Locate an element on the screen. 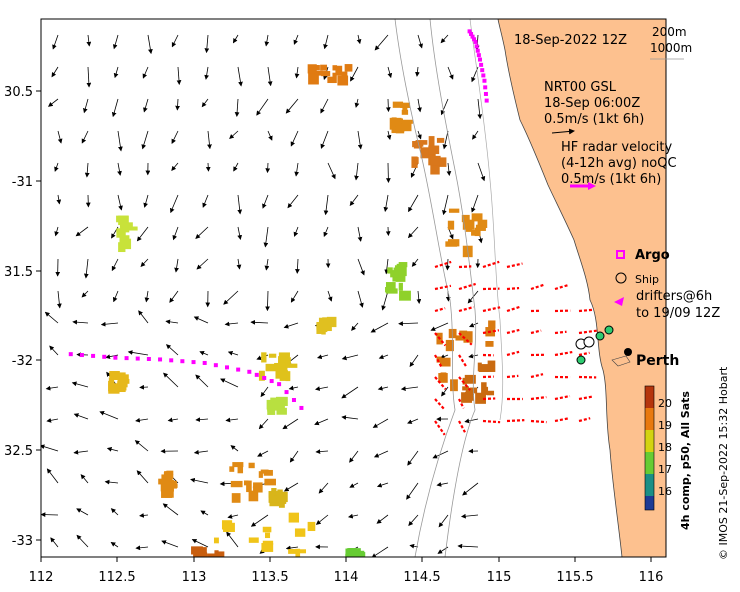  contour-200m is located at coordinates (453, 288).